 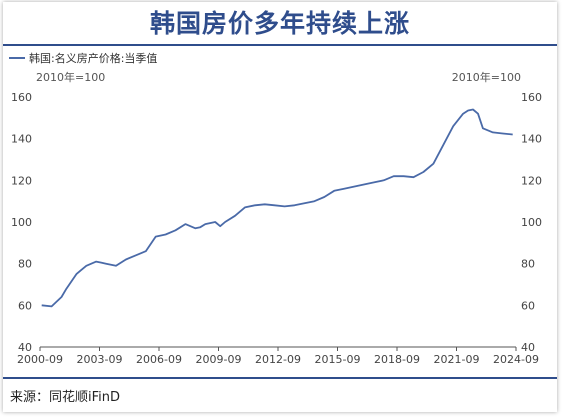 What do you see at coordinates (21, 180) in the screenshot?
I see `y-tick-label-left: 120` at bounding box center [21, 180].